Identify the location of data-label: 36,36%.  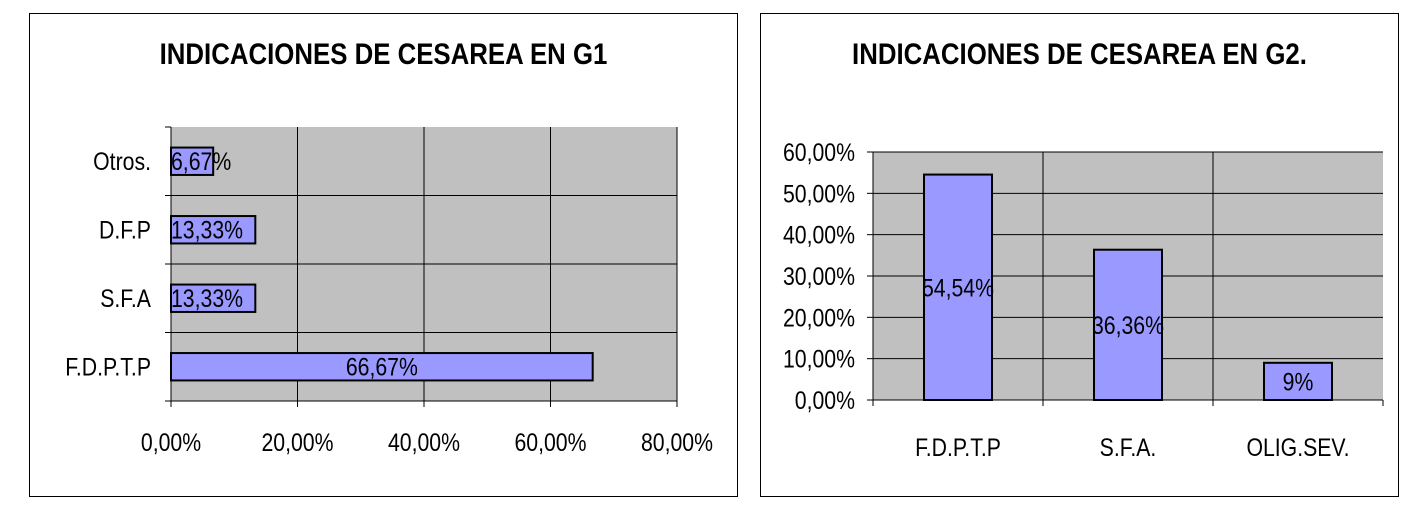
(1128, 325).